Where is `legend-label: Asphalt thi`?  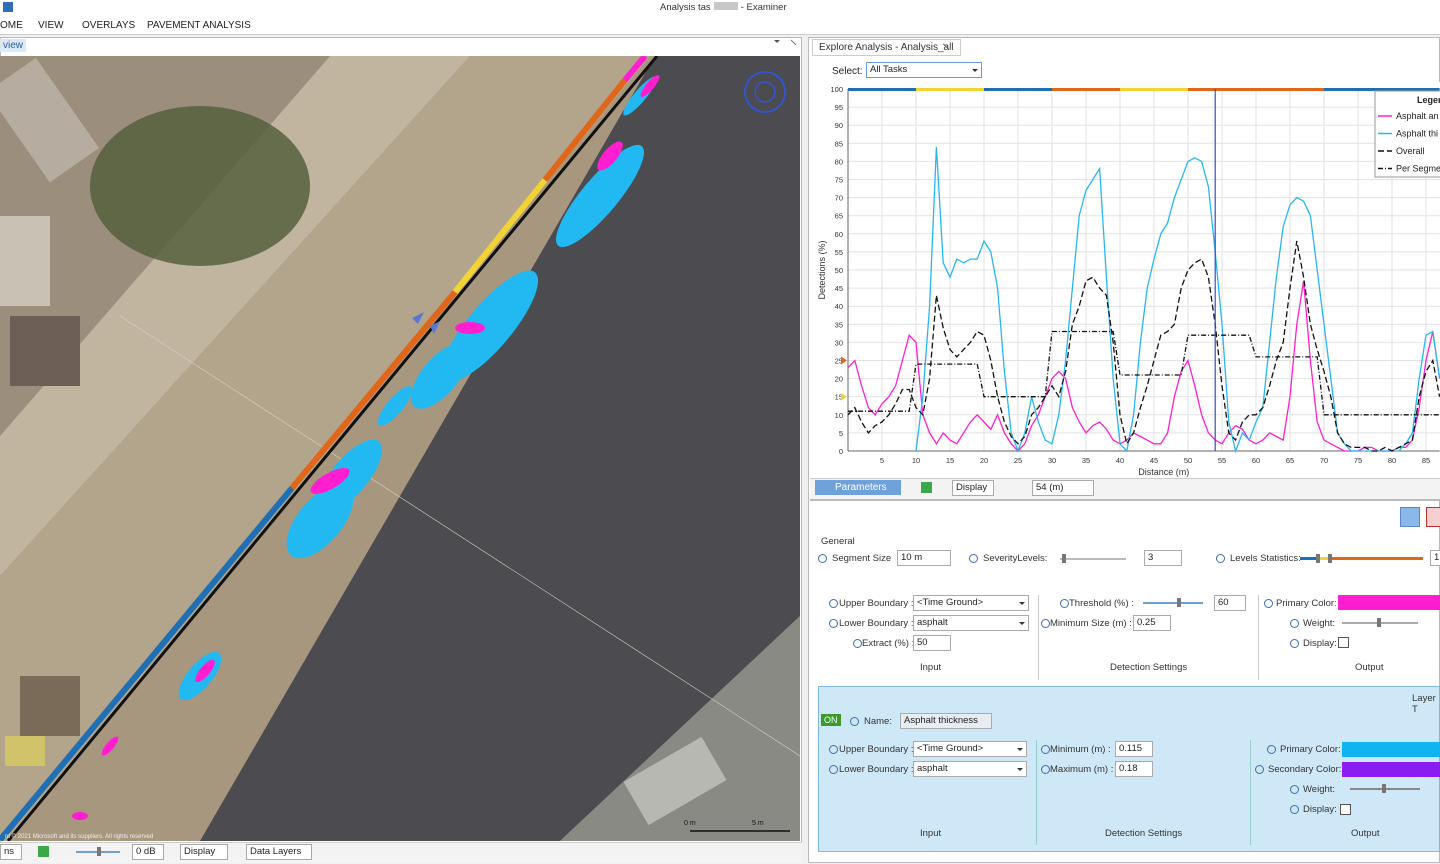 legend-label: Asphalt thi is located at coordinates (1417, 134).